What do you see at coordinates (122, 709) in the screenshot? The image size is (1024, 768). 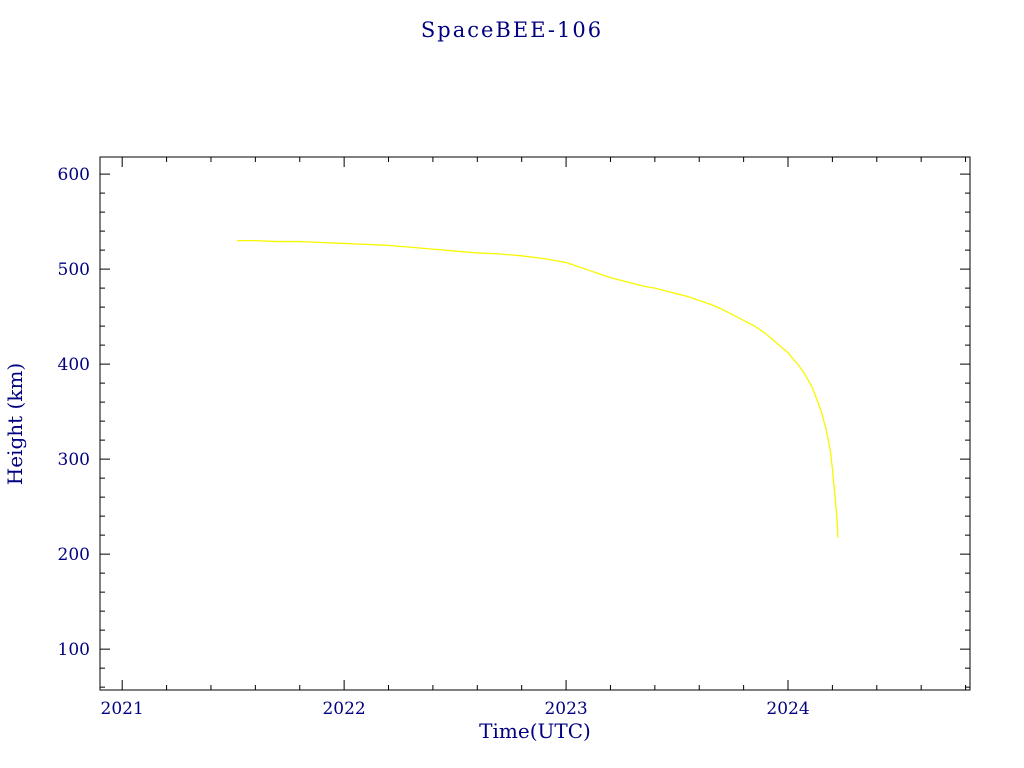 I see `tick-label: 2021` at bounding box center [122, 709].